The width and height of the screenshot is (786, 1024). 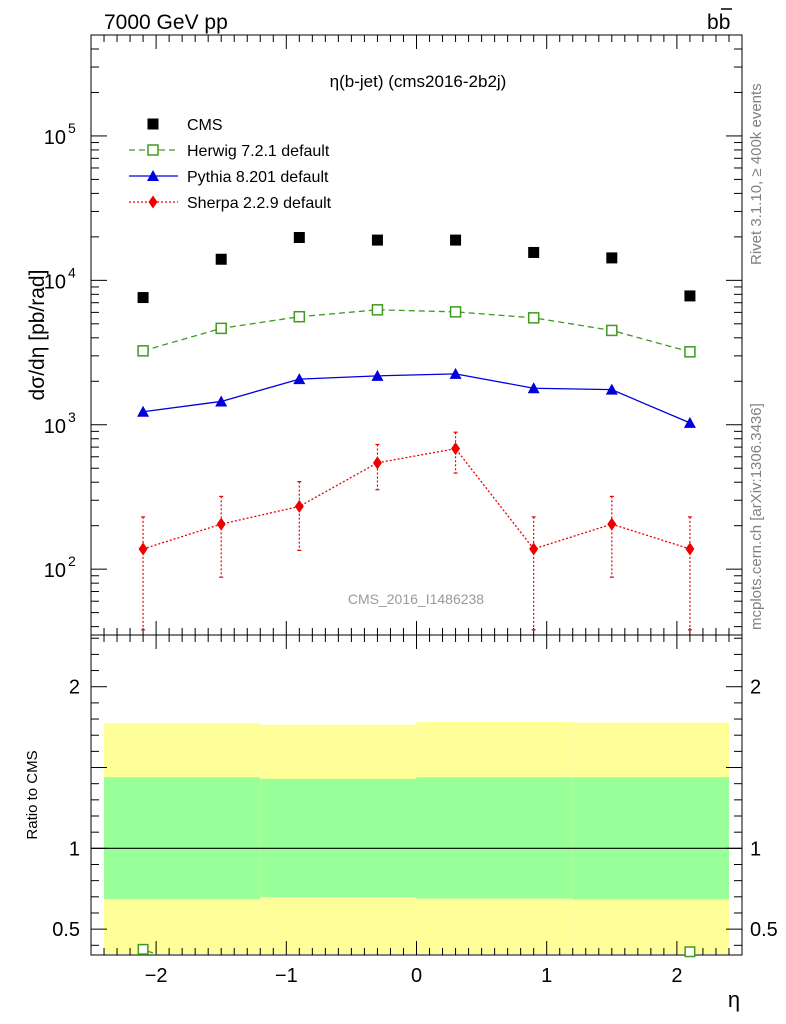 I want to click on legend-label: Sherpa 2.2.9 default, so click(x=259, y=203).